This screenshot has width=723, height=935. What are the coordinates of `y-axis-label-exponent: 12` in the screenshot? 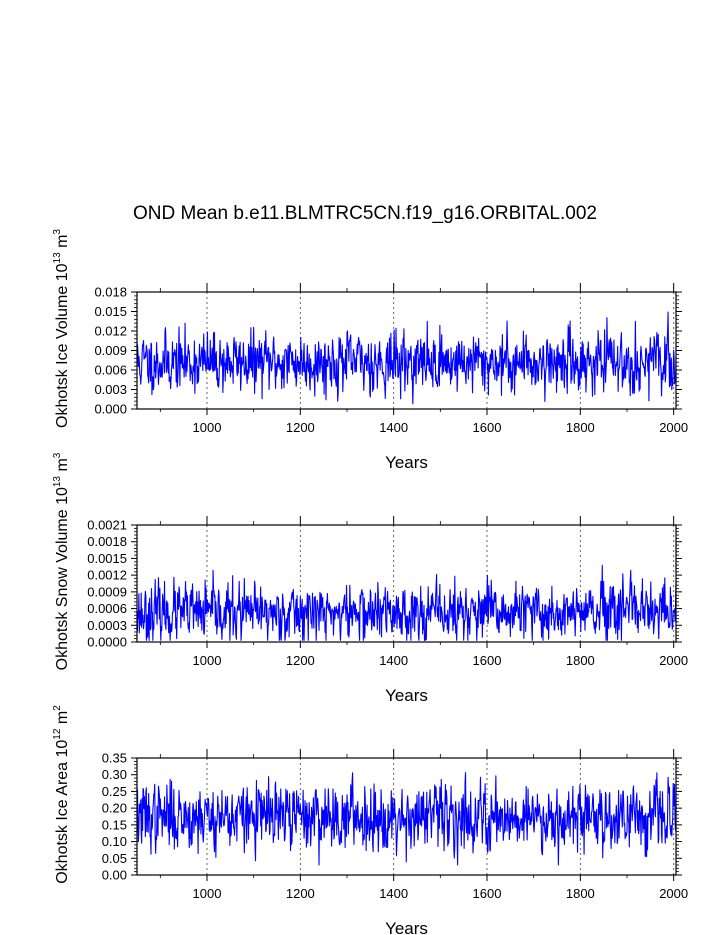 It's located at (57, 734).